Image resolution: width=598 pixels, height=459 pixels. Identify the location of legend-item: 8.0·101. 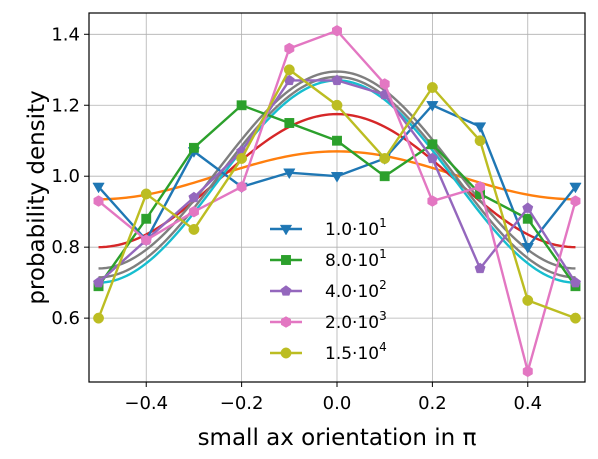
(328, 259).